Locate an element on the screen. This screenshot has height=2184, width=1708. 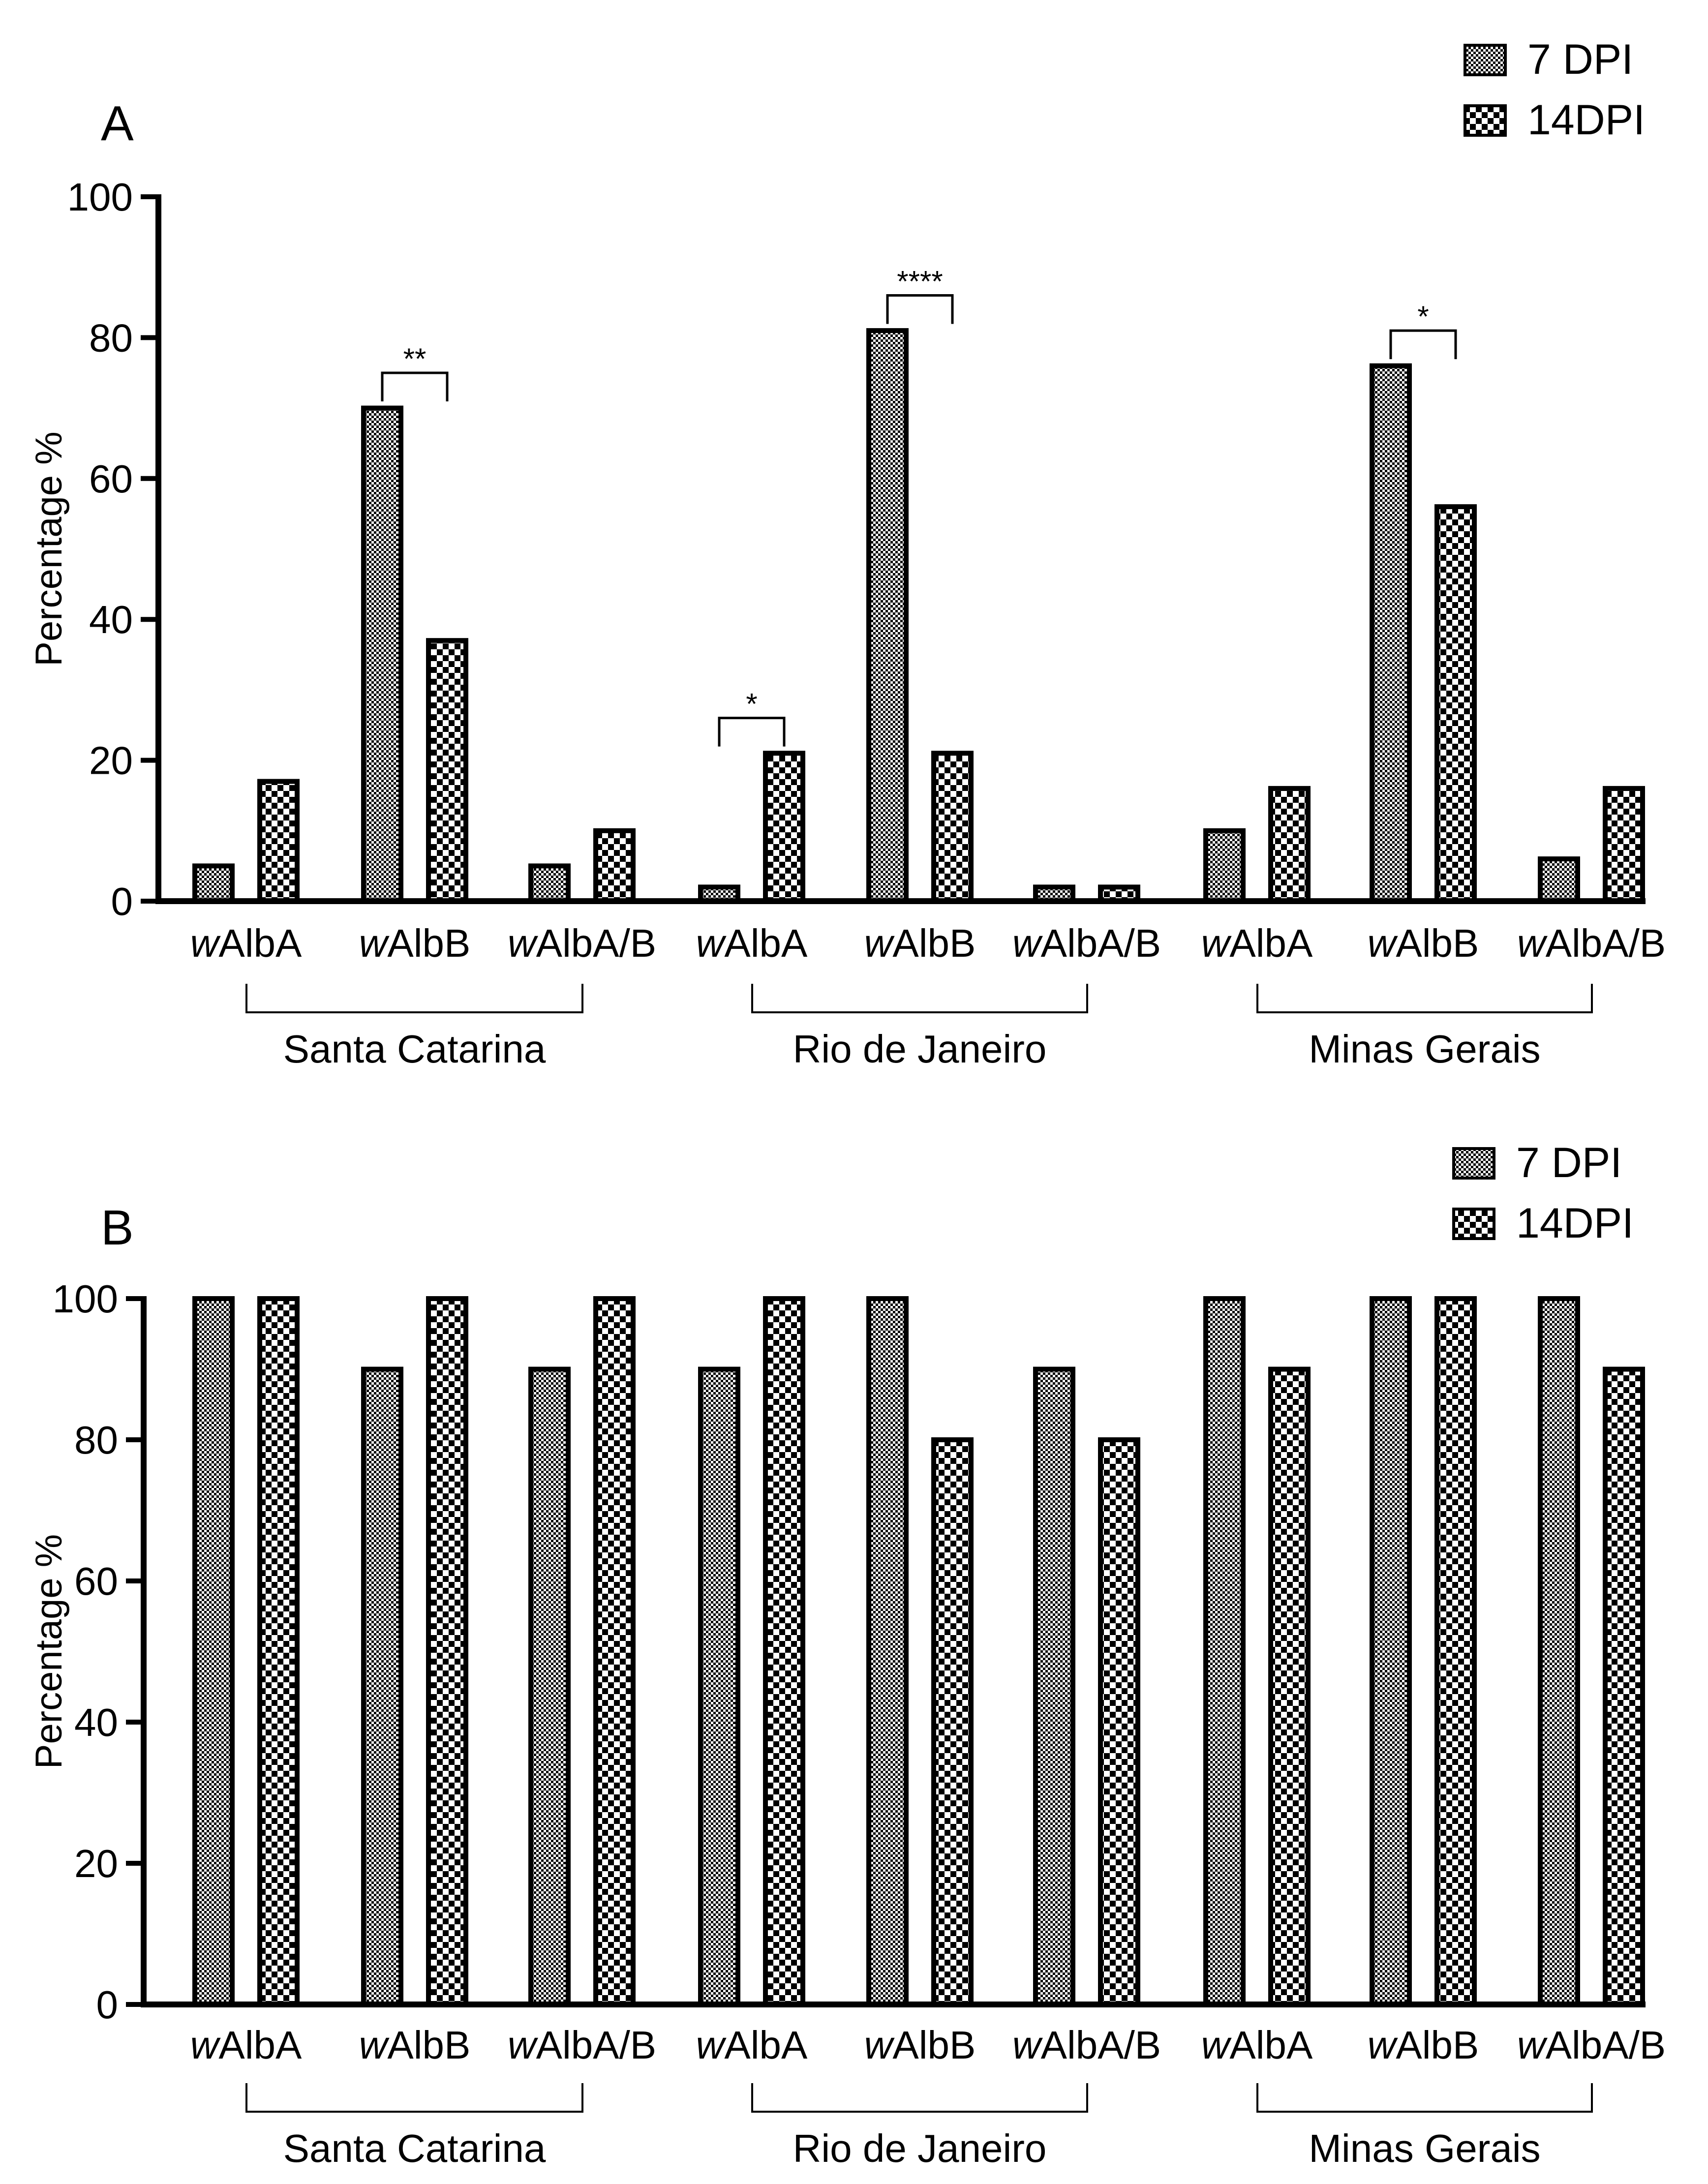
panel-label: B is located at coordinates (117, 1227).